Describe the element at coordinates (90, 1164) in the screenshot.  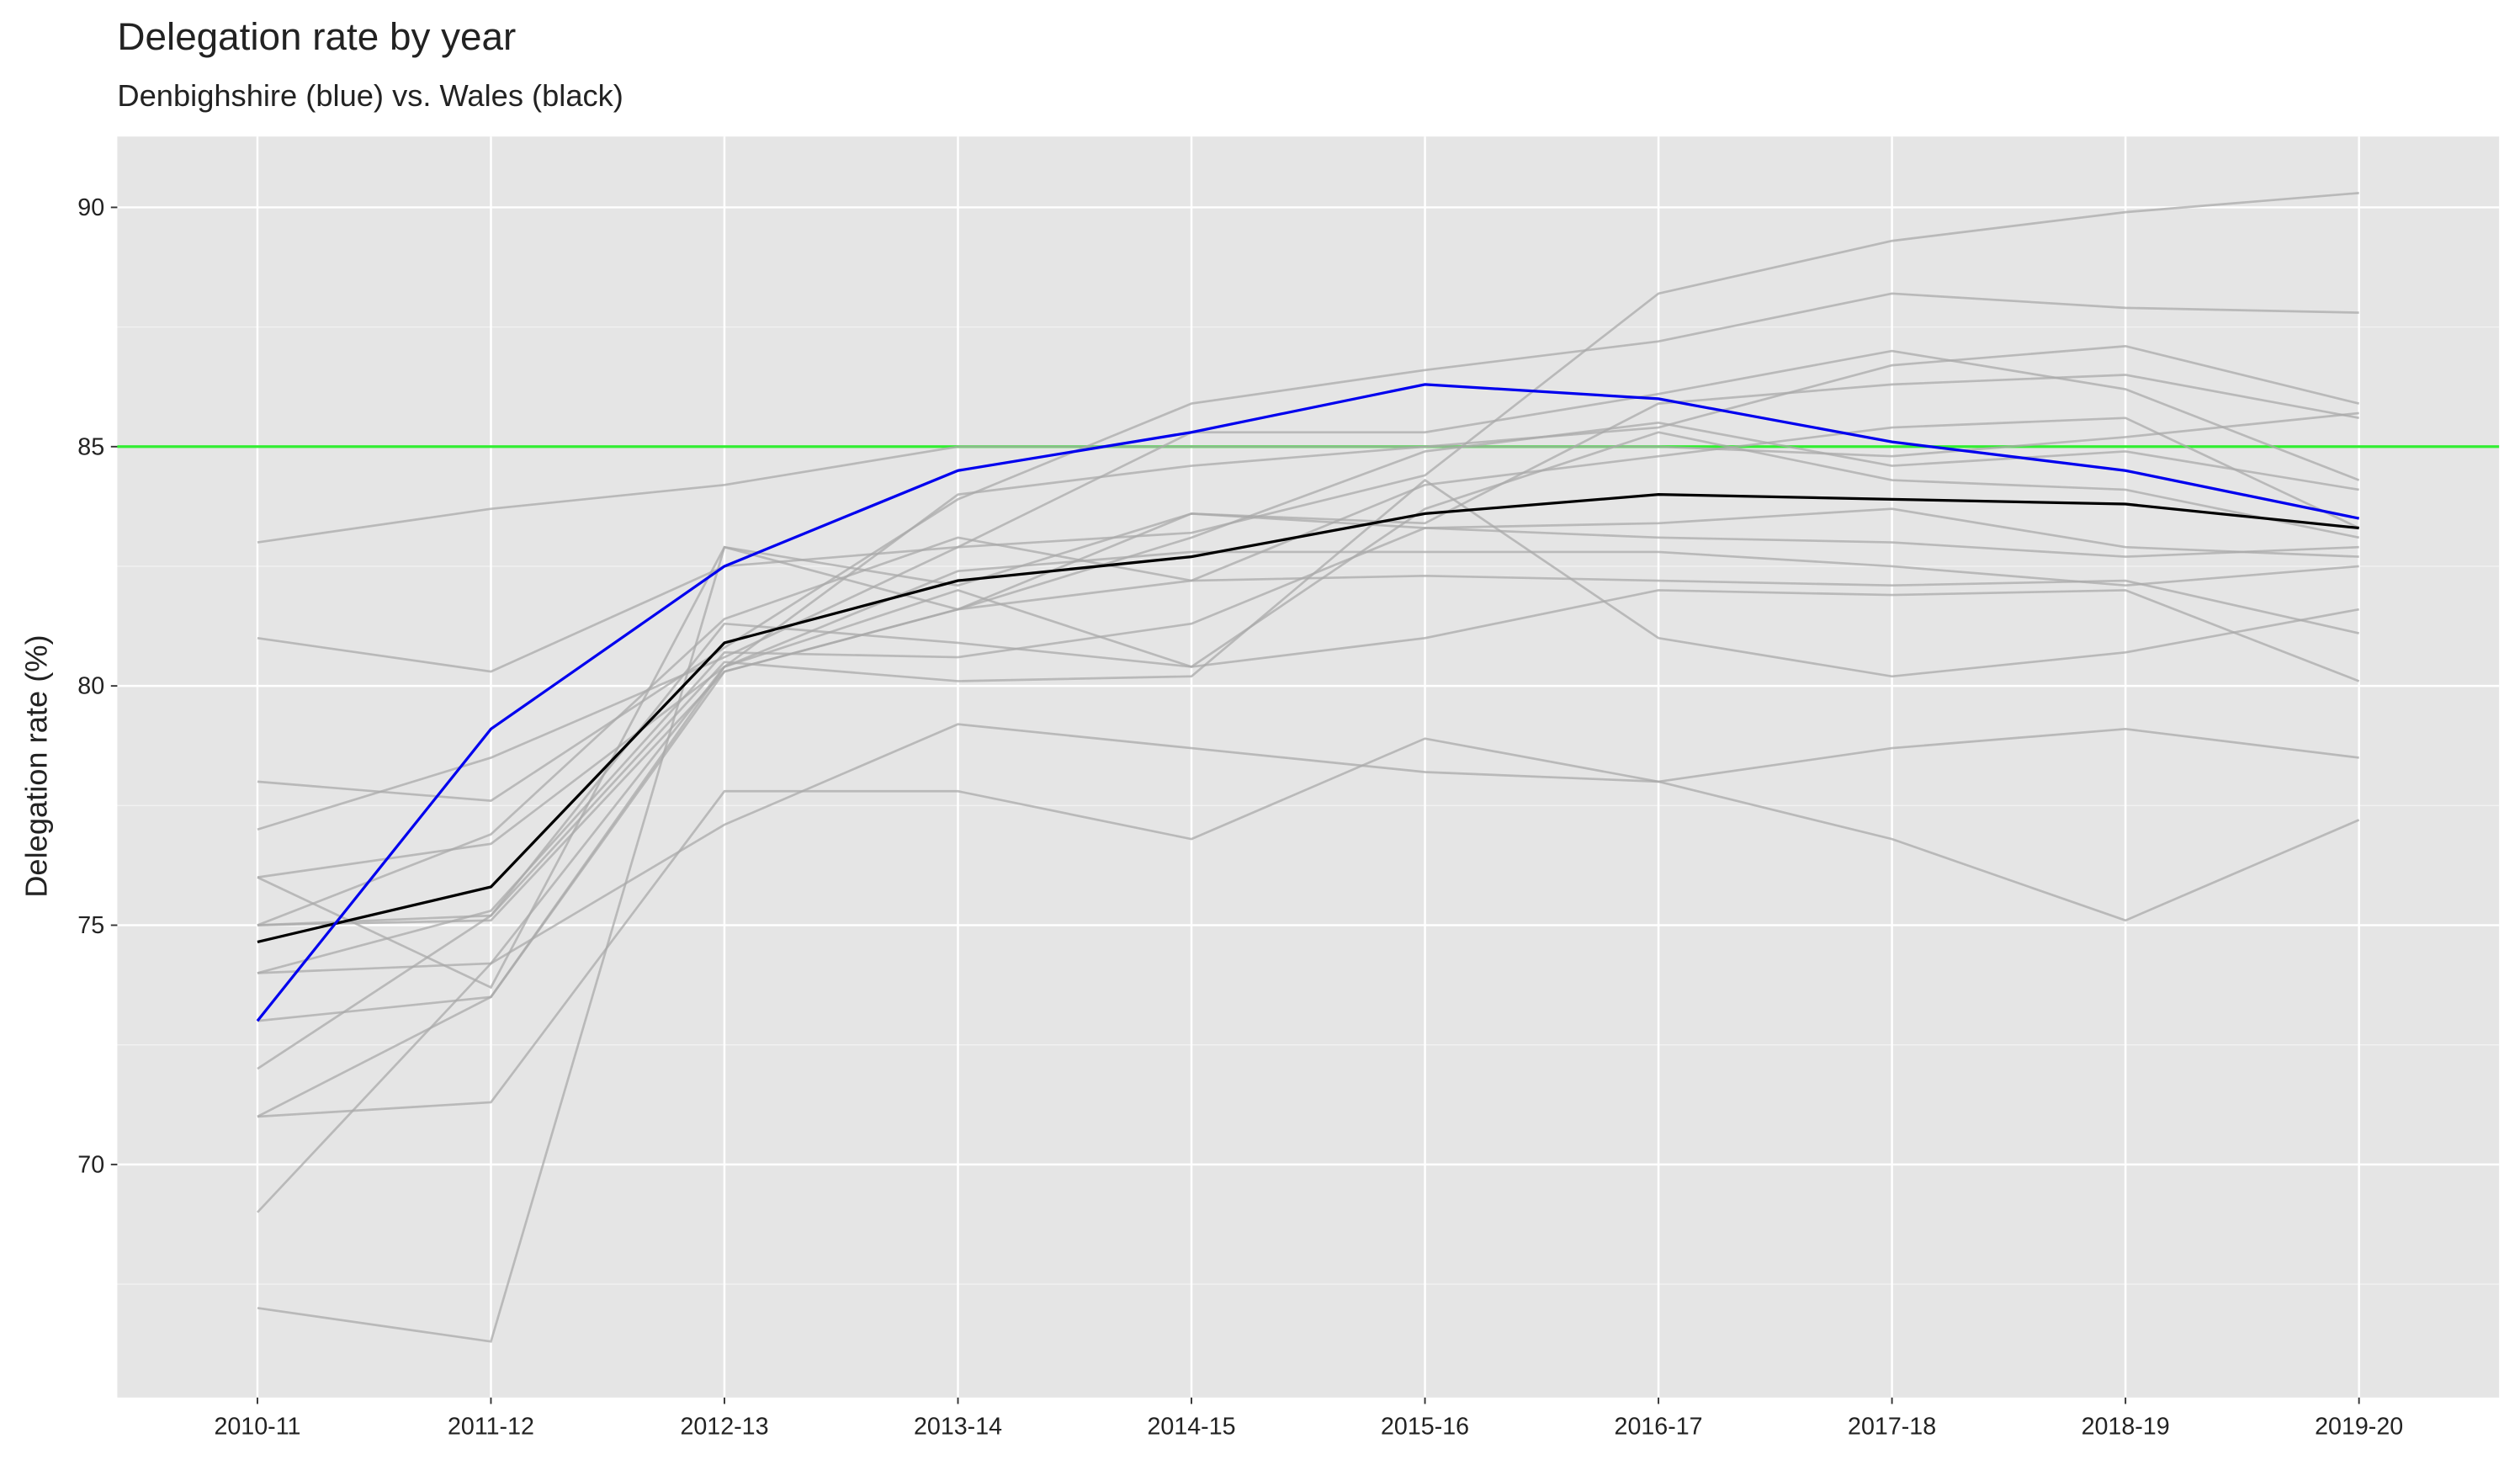
I see `y-tick-label: 70` at that location.